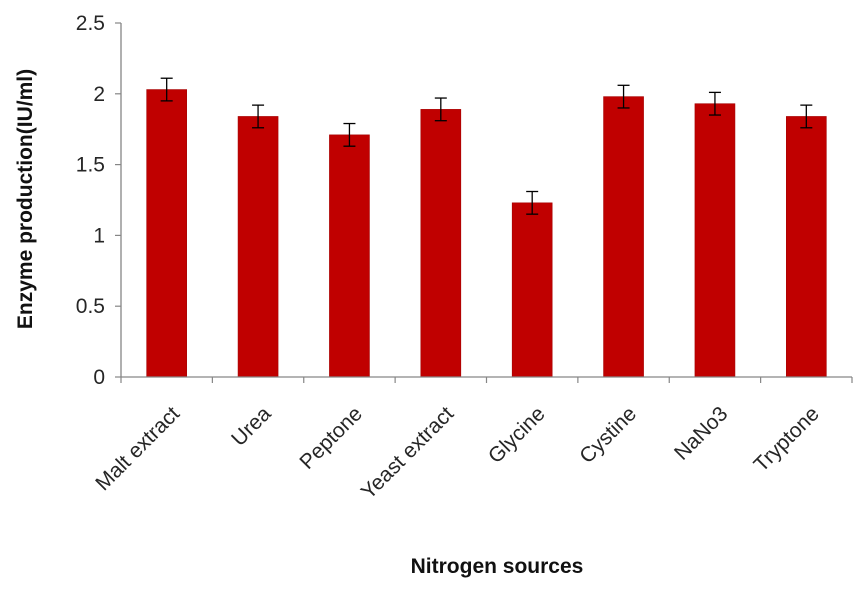 The width and height of the screenshot is (868, 589). What do you see at coordinates (787, 439) in the screenshot?
I see `x-category-label: Tryptone` at bounding box center [787, 439].